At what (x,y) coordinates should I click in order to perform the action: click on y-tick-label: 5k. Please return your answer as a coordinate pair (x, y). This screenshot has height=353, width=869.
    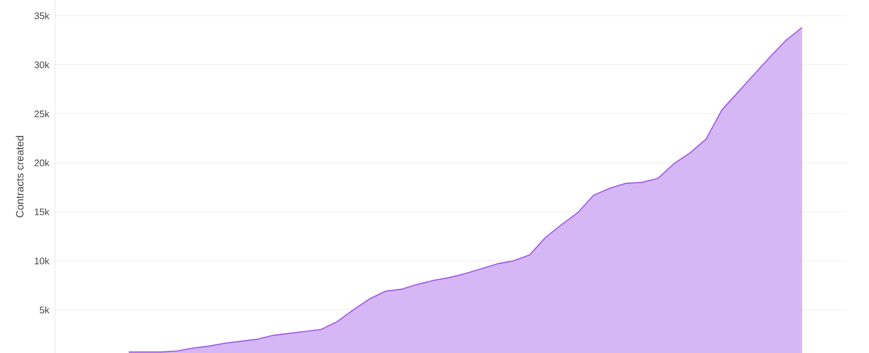
    Looking at the image, I should click on (45, 310).